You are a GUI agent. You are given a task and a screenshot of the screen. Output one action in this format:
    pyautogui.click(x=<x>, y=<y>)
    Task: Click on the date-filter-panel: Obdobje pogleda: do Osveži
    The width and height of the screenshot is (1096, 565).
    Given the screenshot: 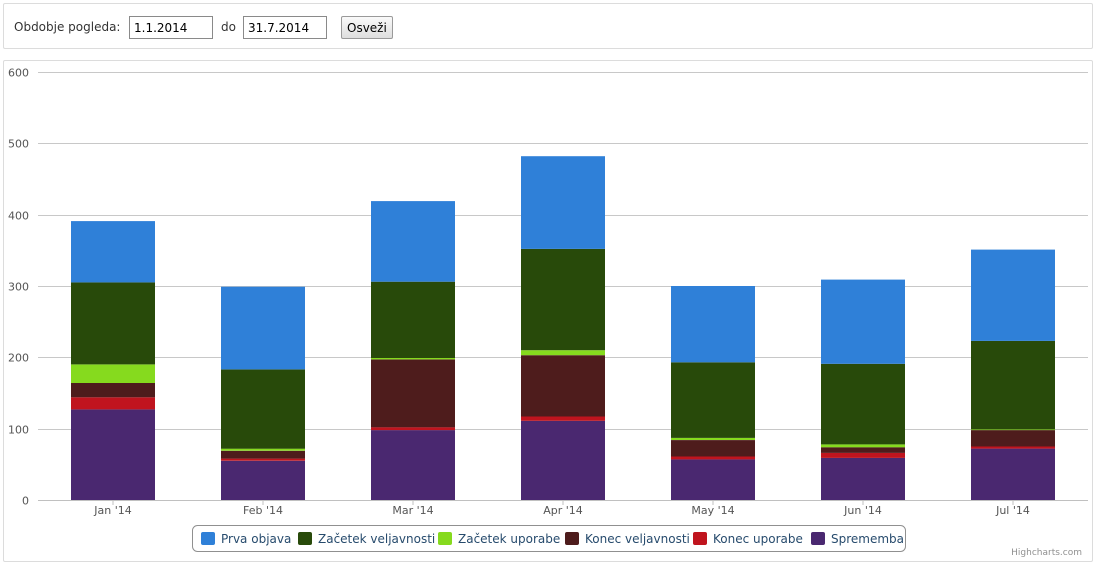 What is the action you would take?
    pyautogui.click(x=548, y=26)
    